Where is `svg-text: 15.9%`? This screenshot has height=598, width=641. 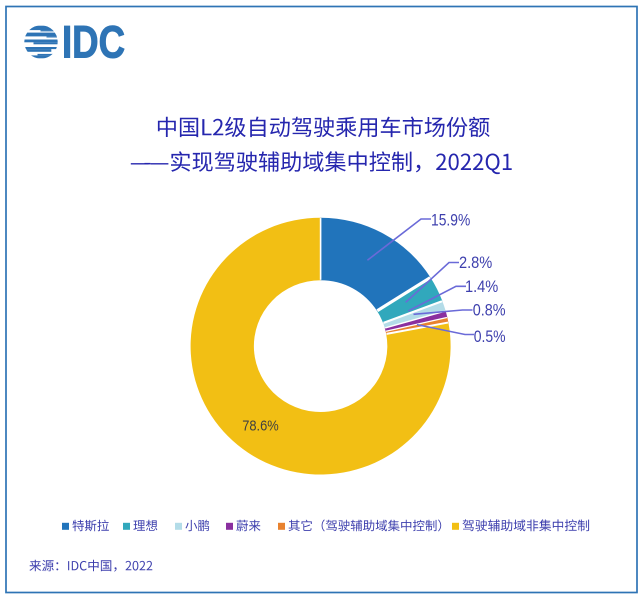
svg-text: 15.9% is located at coordinates (450, 221).